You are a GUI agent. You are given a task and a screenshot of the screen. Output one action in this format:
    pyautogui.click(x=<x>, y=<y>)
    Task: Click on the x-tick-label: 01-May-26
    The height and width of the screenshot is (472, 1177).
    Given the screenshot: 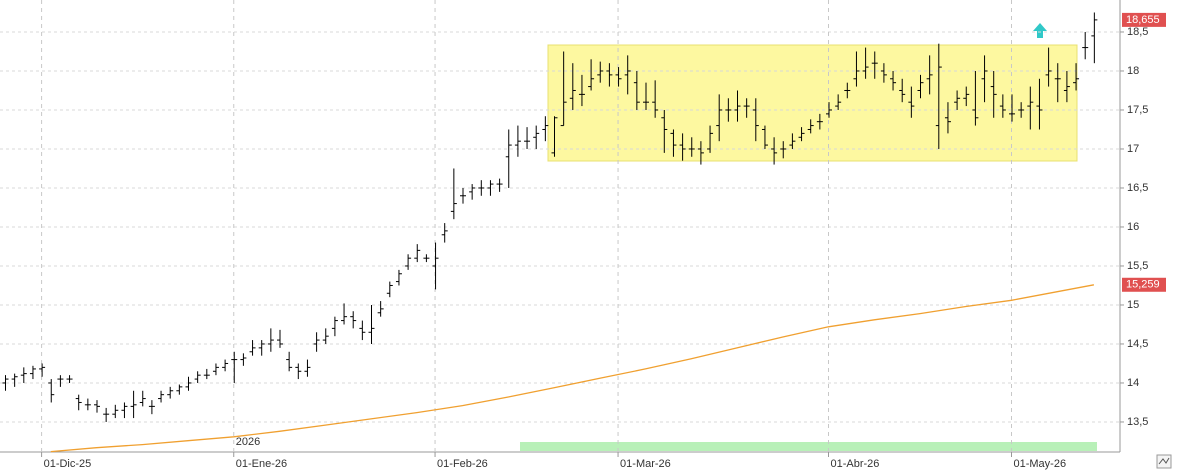 What is the action you would take?
    pyautogui.click(x=1040, y=464)
    